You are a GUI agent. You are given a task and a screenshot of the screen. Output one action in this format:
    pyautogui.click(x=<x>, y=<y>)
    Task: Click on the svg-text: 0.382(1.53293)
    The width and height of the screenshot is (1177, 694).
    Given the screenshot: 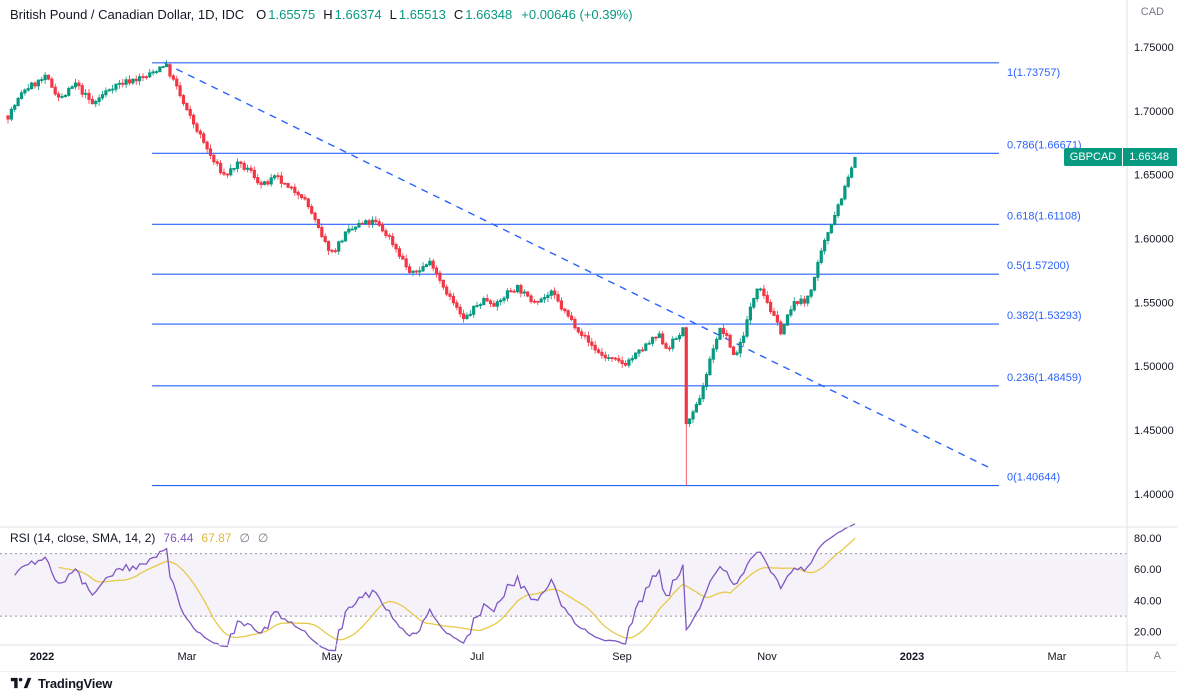 What is the action you would take?
    pyautogui.click(x=1044, y=316)
    